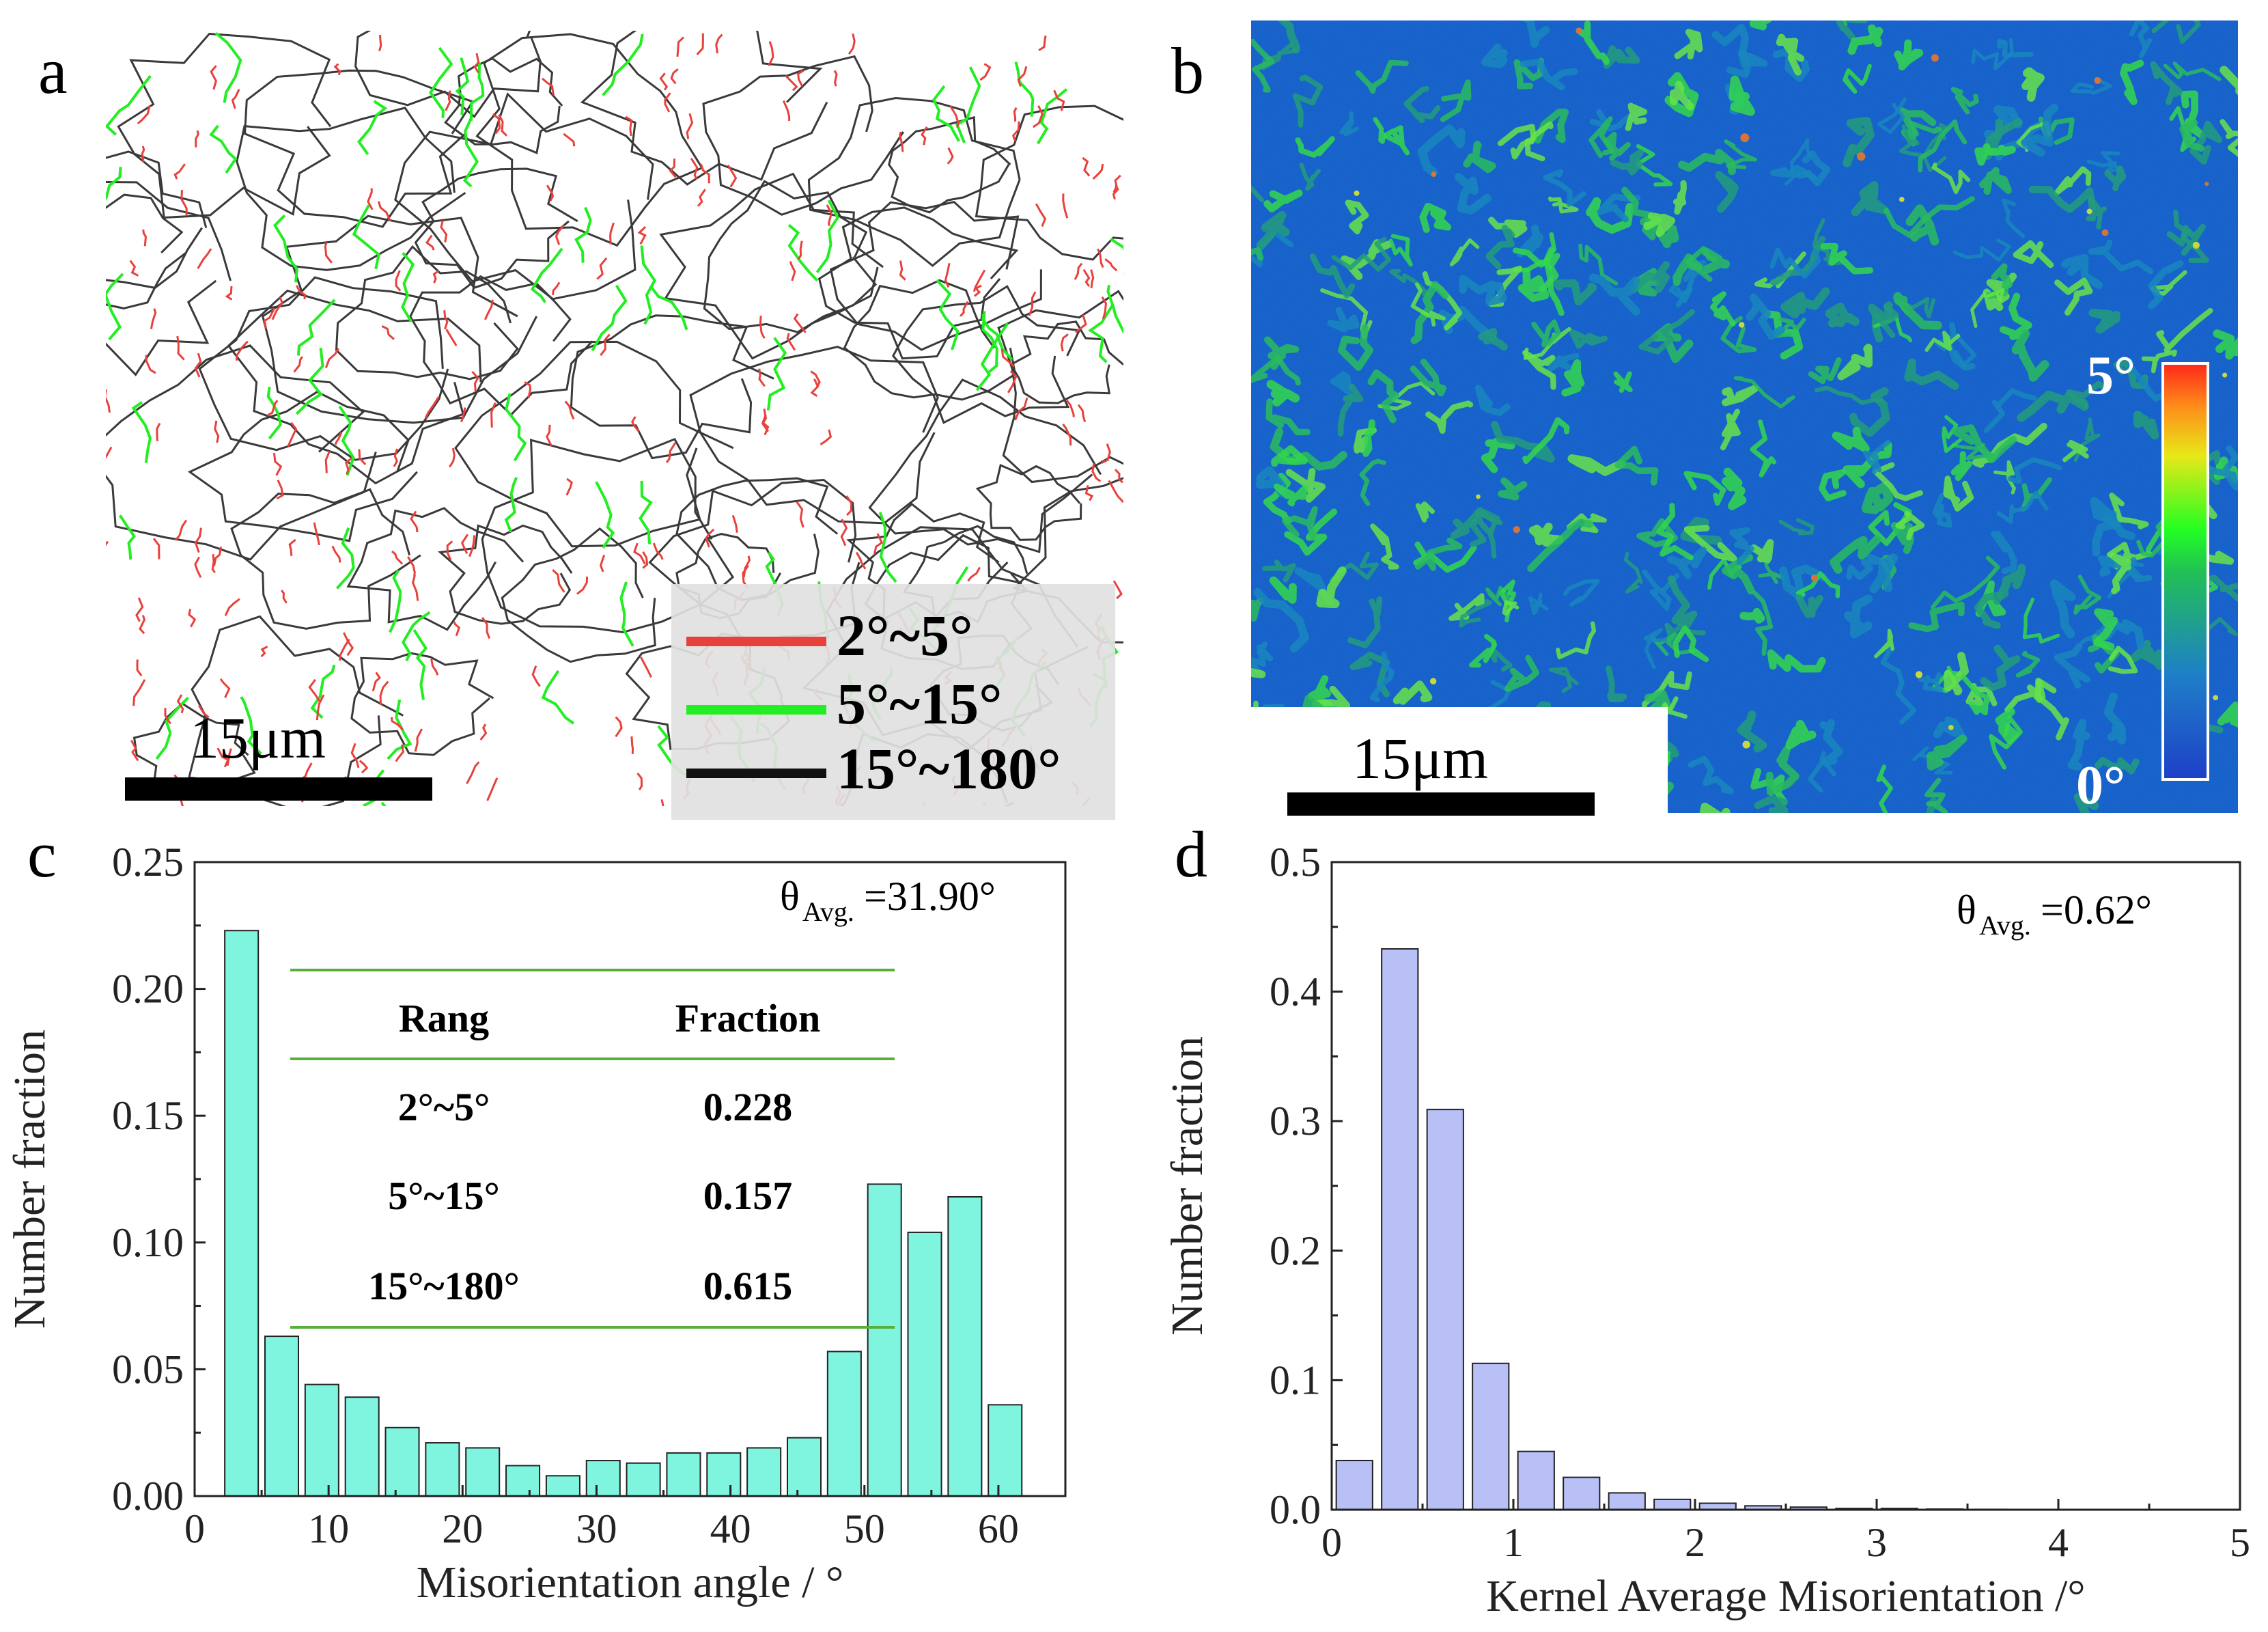 The image size is (2268, 1632). Describe the element at coordinates (756, 641) in the screenshot. I see `legend-line-low-angle` at that location.